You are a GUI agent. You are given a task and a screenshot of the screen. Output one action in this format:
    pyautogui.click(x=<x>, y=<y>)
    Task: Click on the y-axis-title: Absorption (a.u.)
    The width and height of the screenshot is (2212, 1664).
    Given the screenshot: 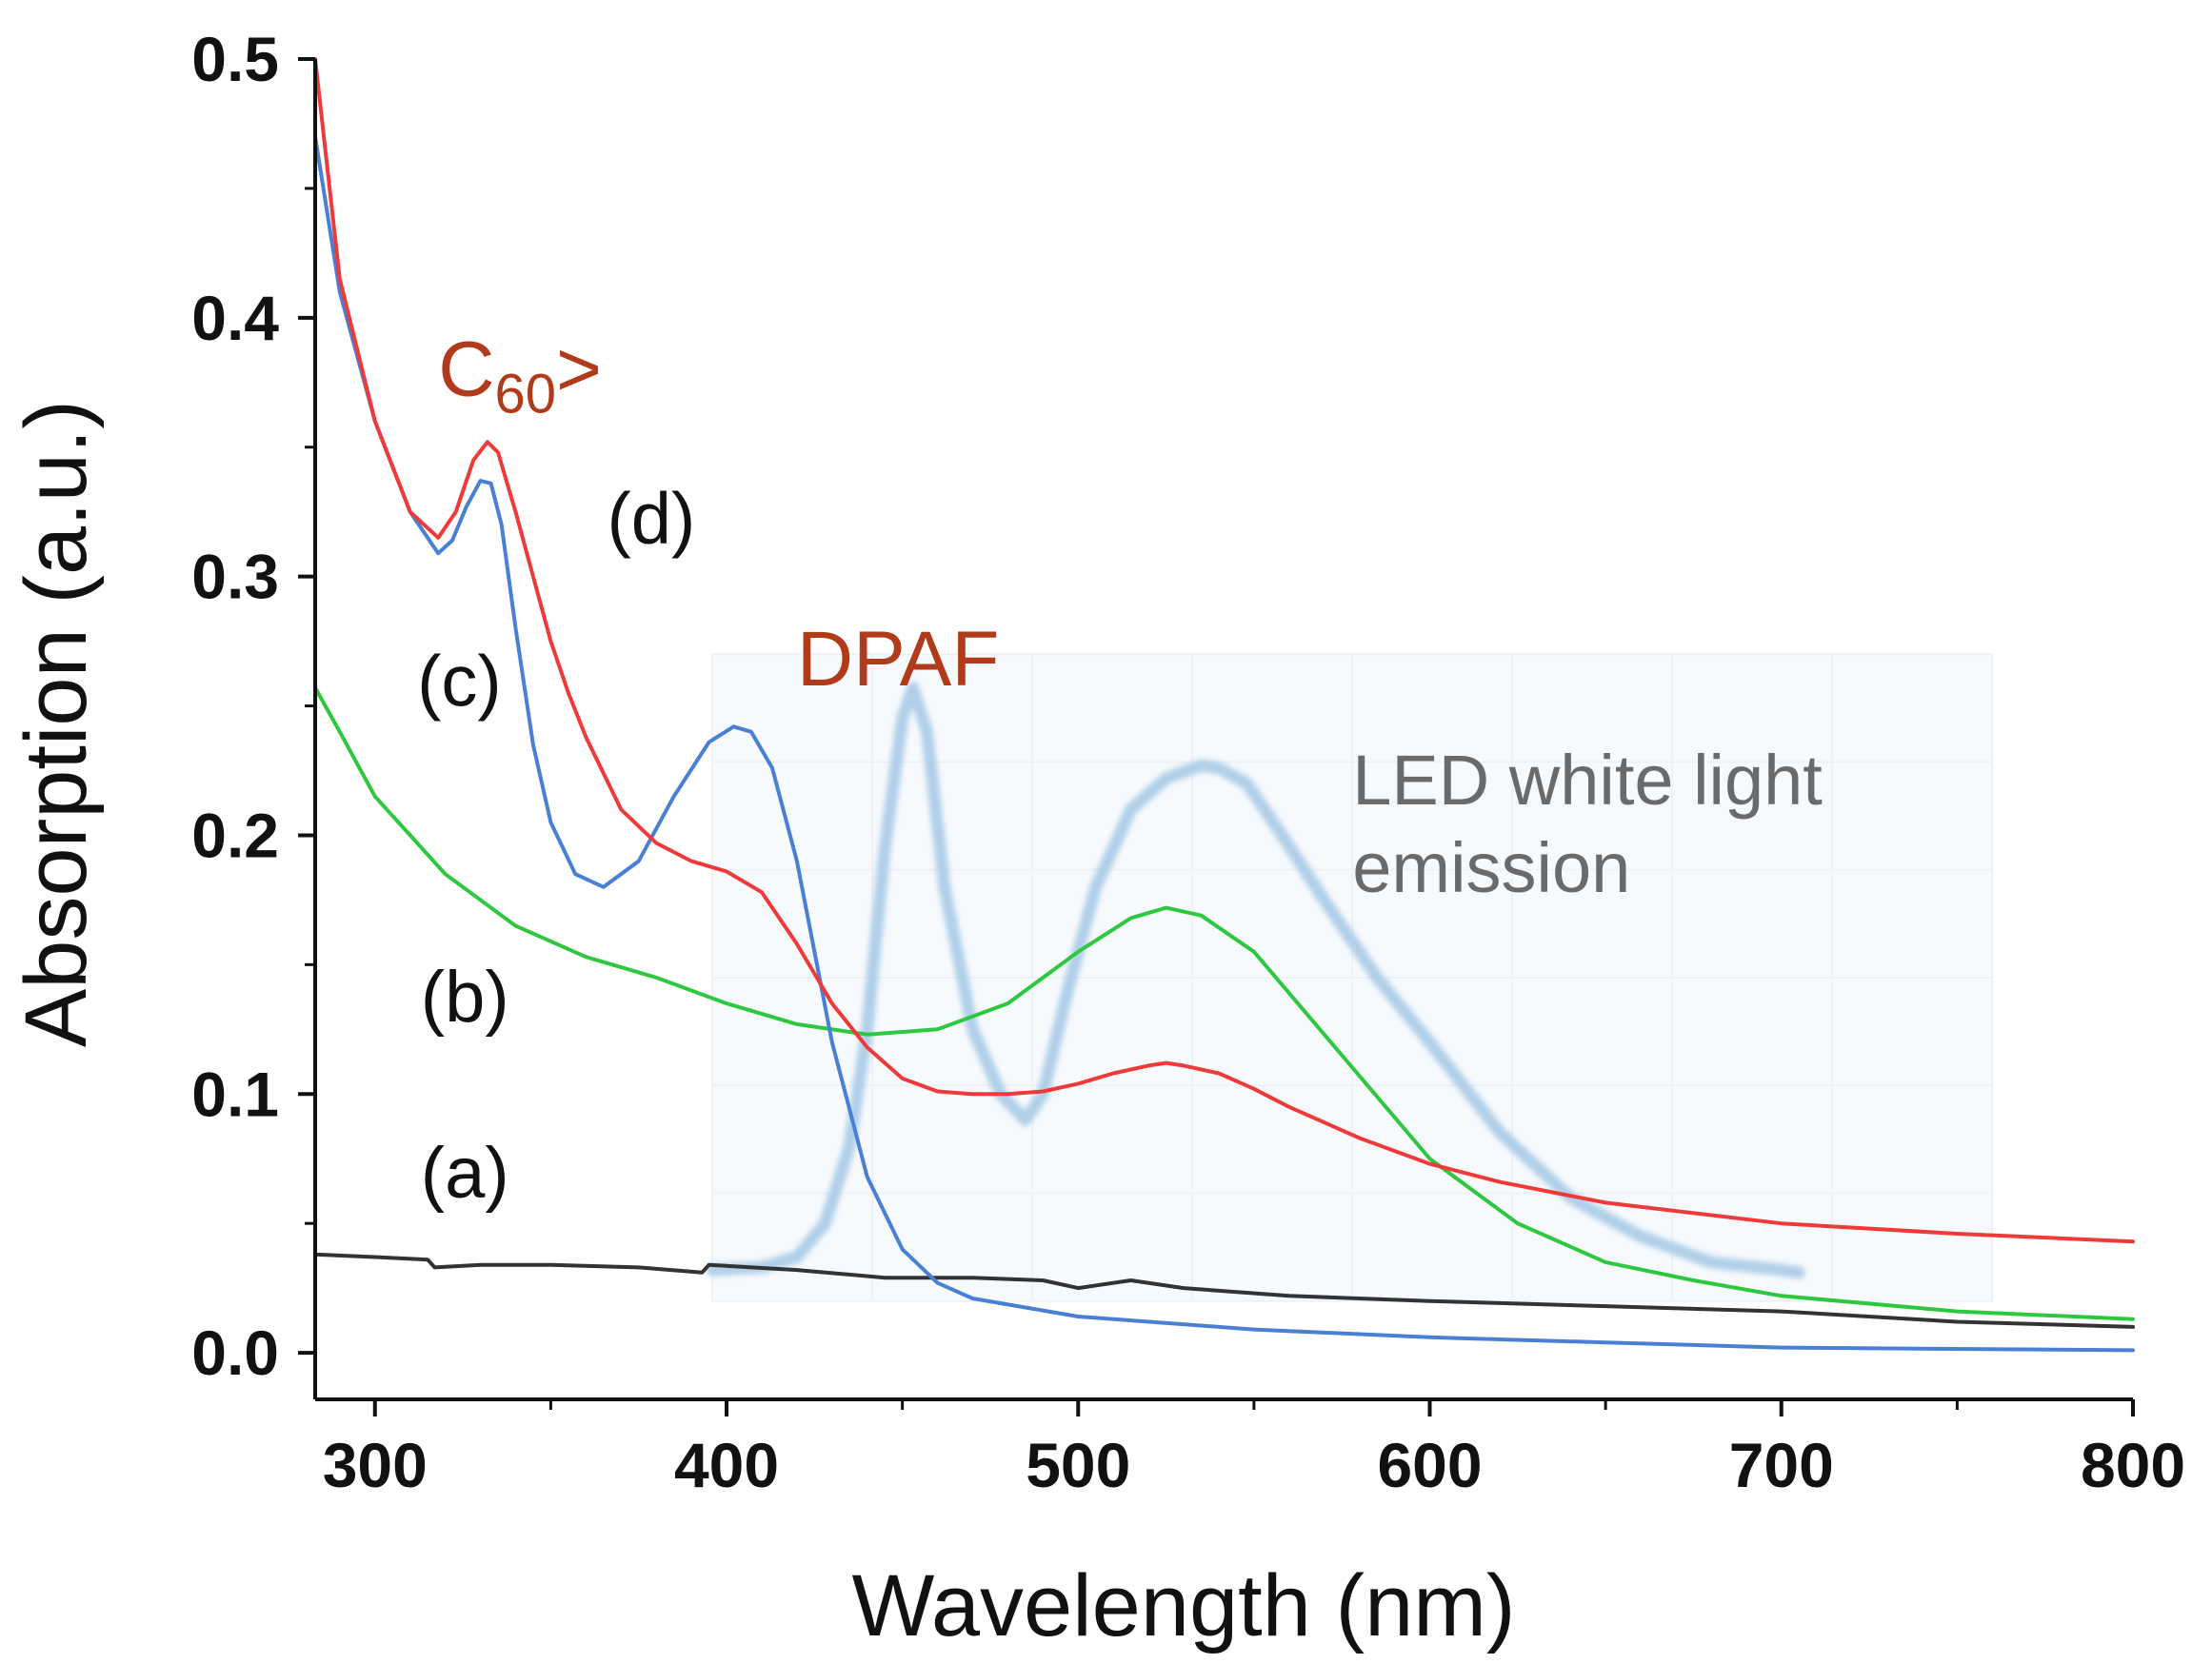 What is the action you would take?
    pyautogui.click(x=56, y=723)
    